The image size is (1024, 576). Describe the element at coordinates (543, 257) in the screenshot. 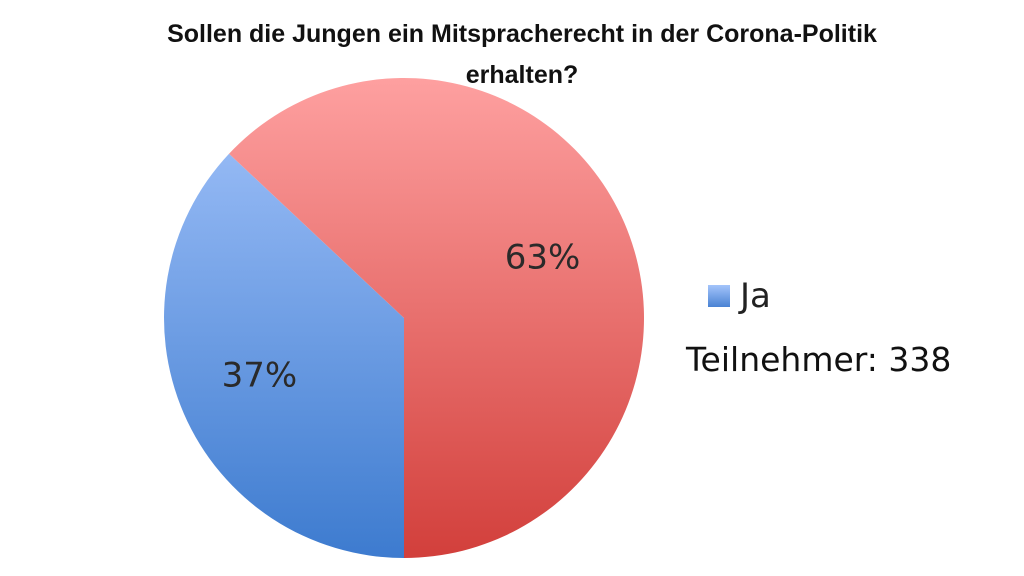

I see `pie-value-label-other: 63%` at that location.